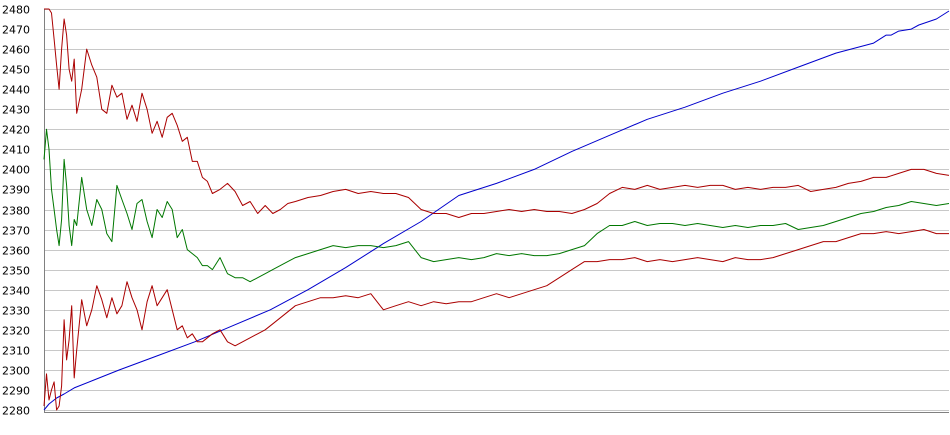 This screenshot has height=435, width=950. I want to click on y-tick-label: 2290, so click(16, 391).